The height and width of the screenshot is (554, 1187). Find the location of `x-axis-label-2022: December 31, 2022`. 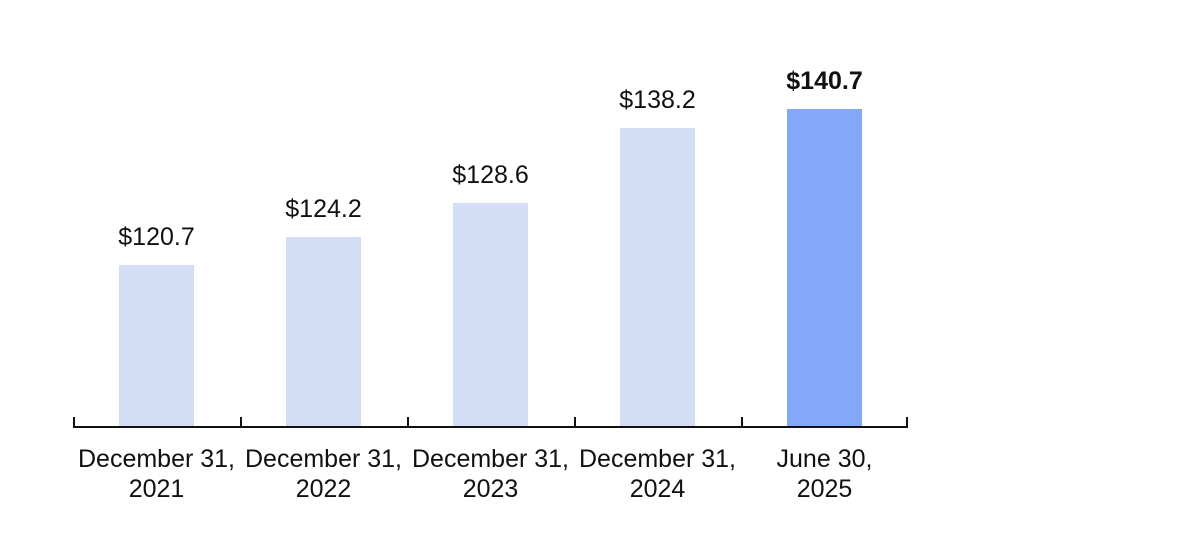

x-axis-label-2022: December 31, 2022 is located at coordinates (324, 474).